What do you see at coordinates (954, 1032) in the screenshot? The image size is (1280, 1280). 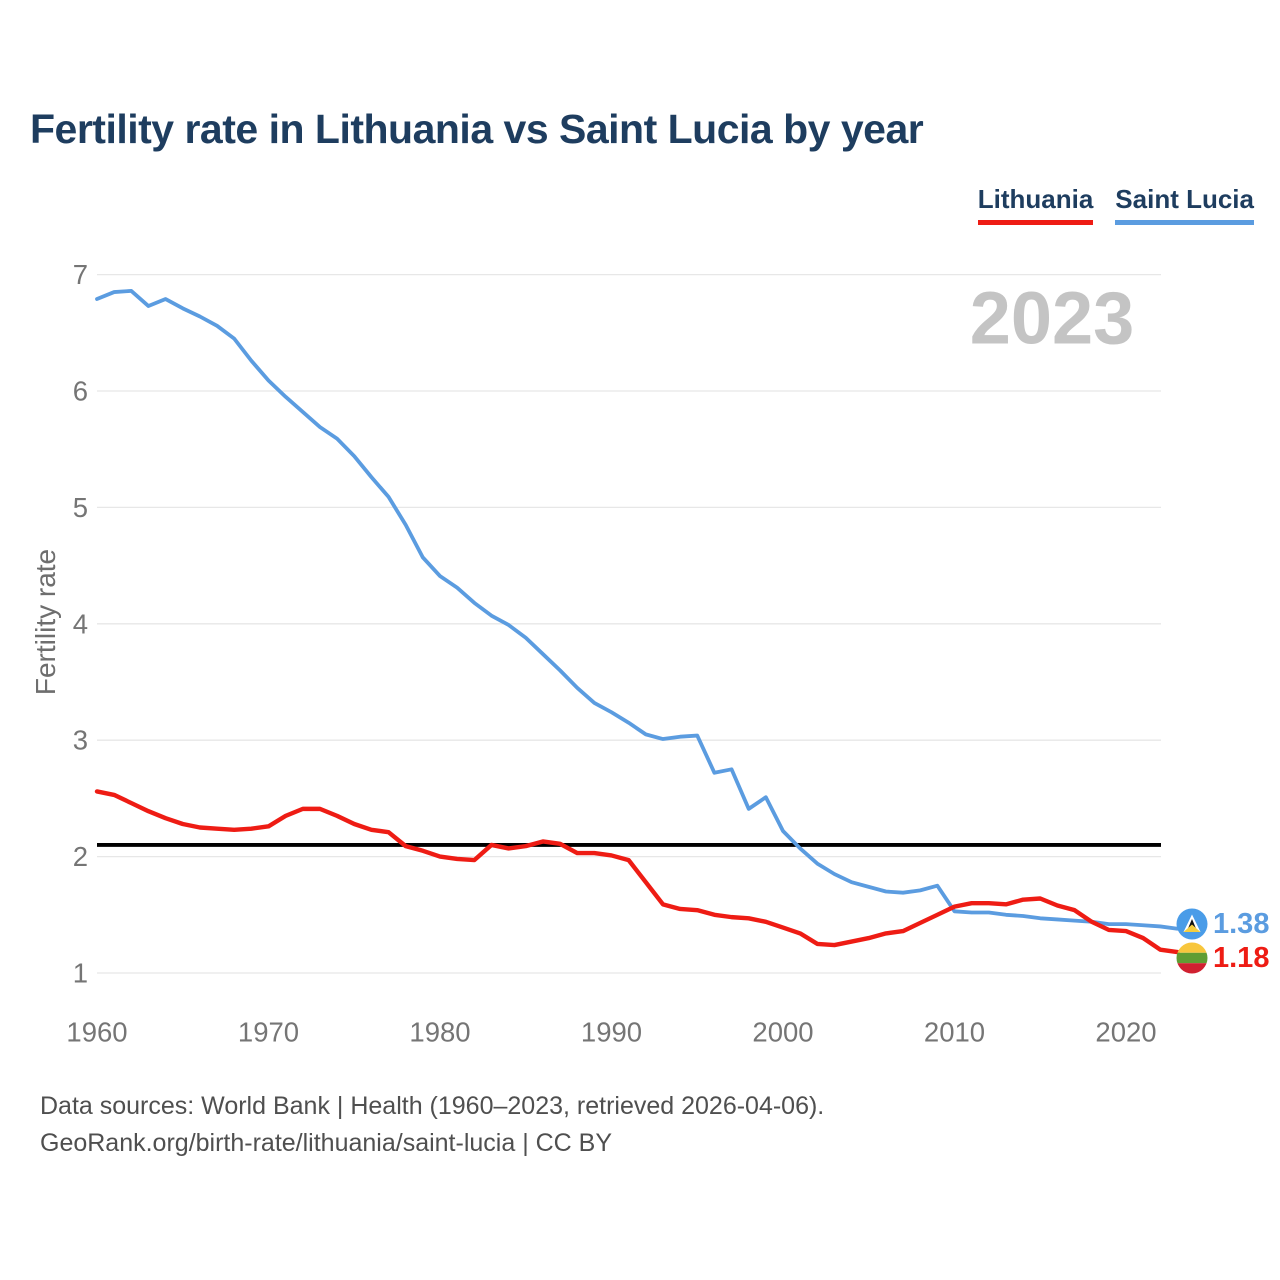 I see `x-tick-label: 2010` at bounding box center [954, 1032].